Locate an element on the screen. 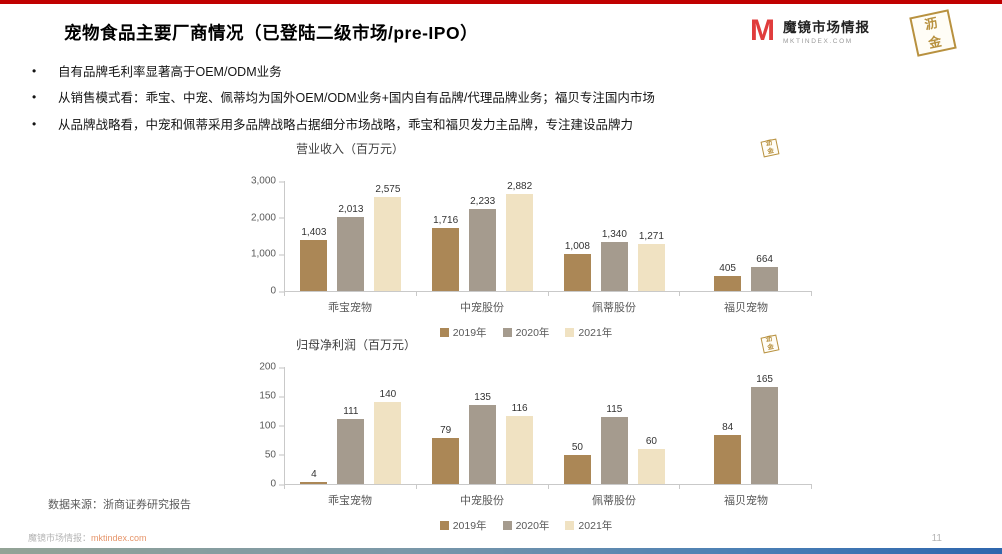 The image size is (1002, 554). bar: 111 is located at coordinates (351, 425).